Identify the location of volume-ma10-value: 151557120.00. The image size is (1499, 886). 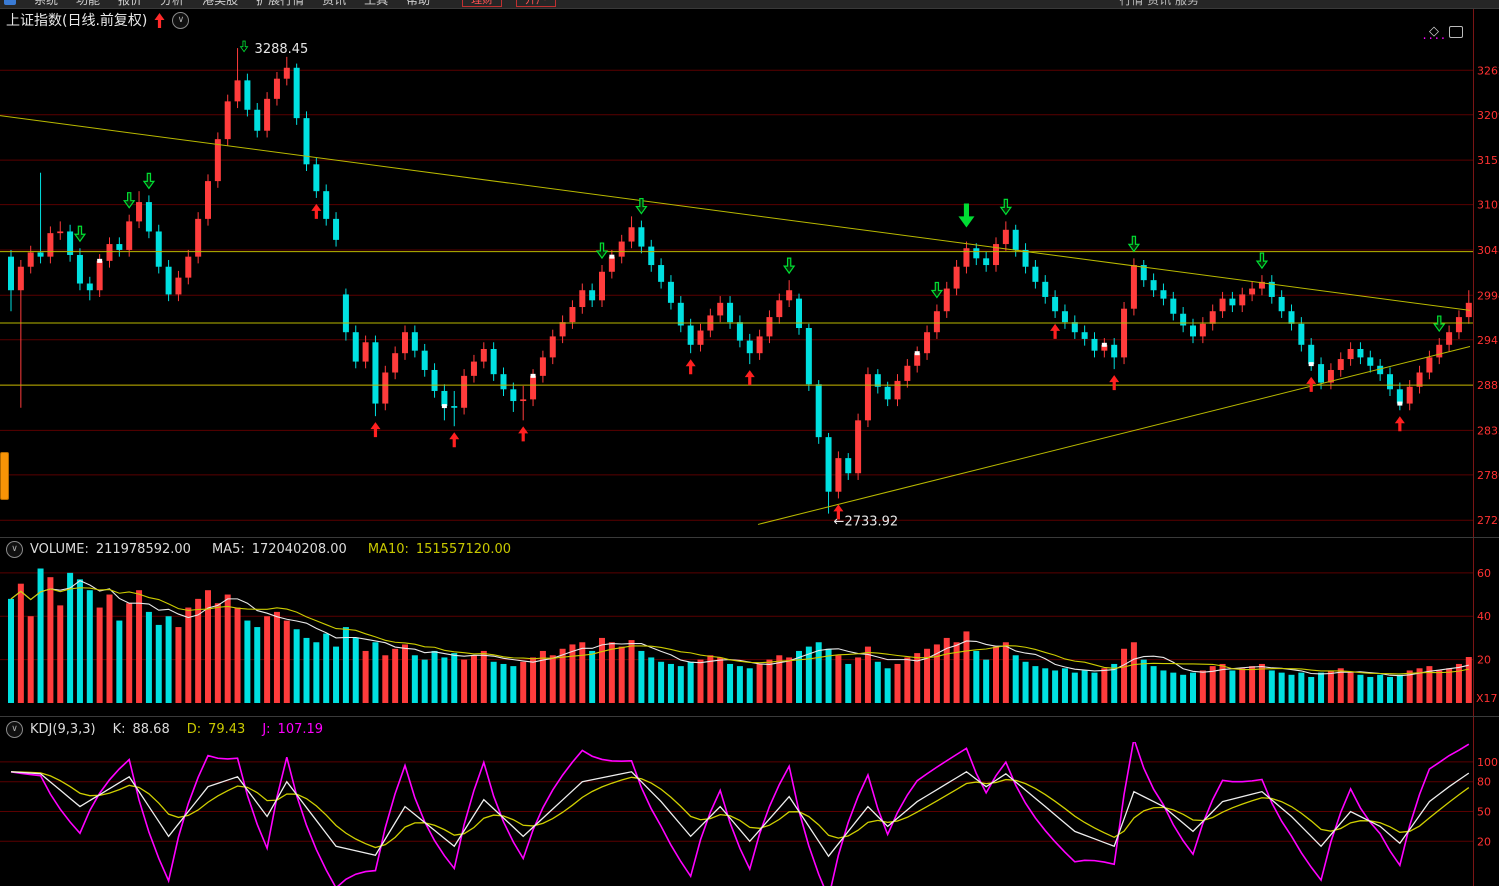
(463, 549).